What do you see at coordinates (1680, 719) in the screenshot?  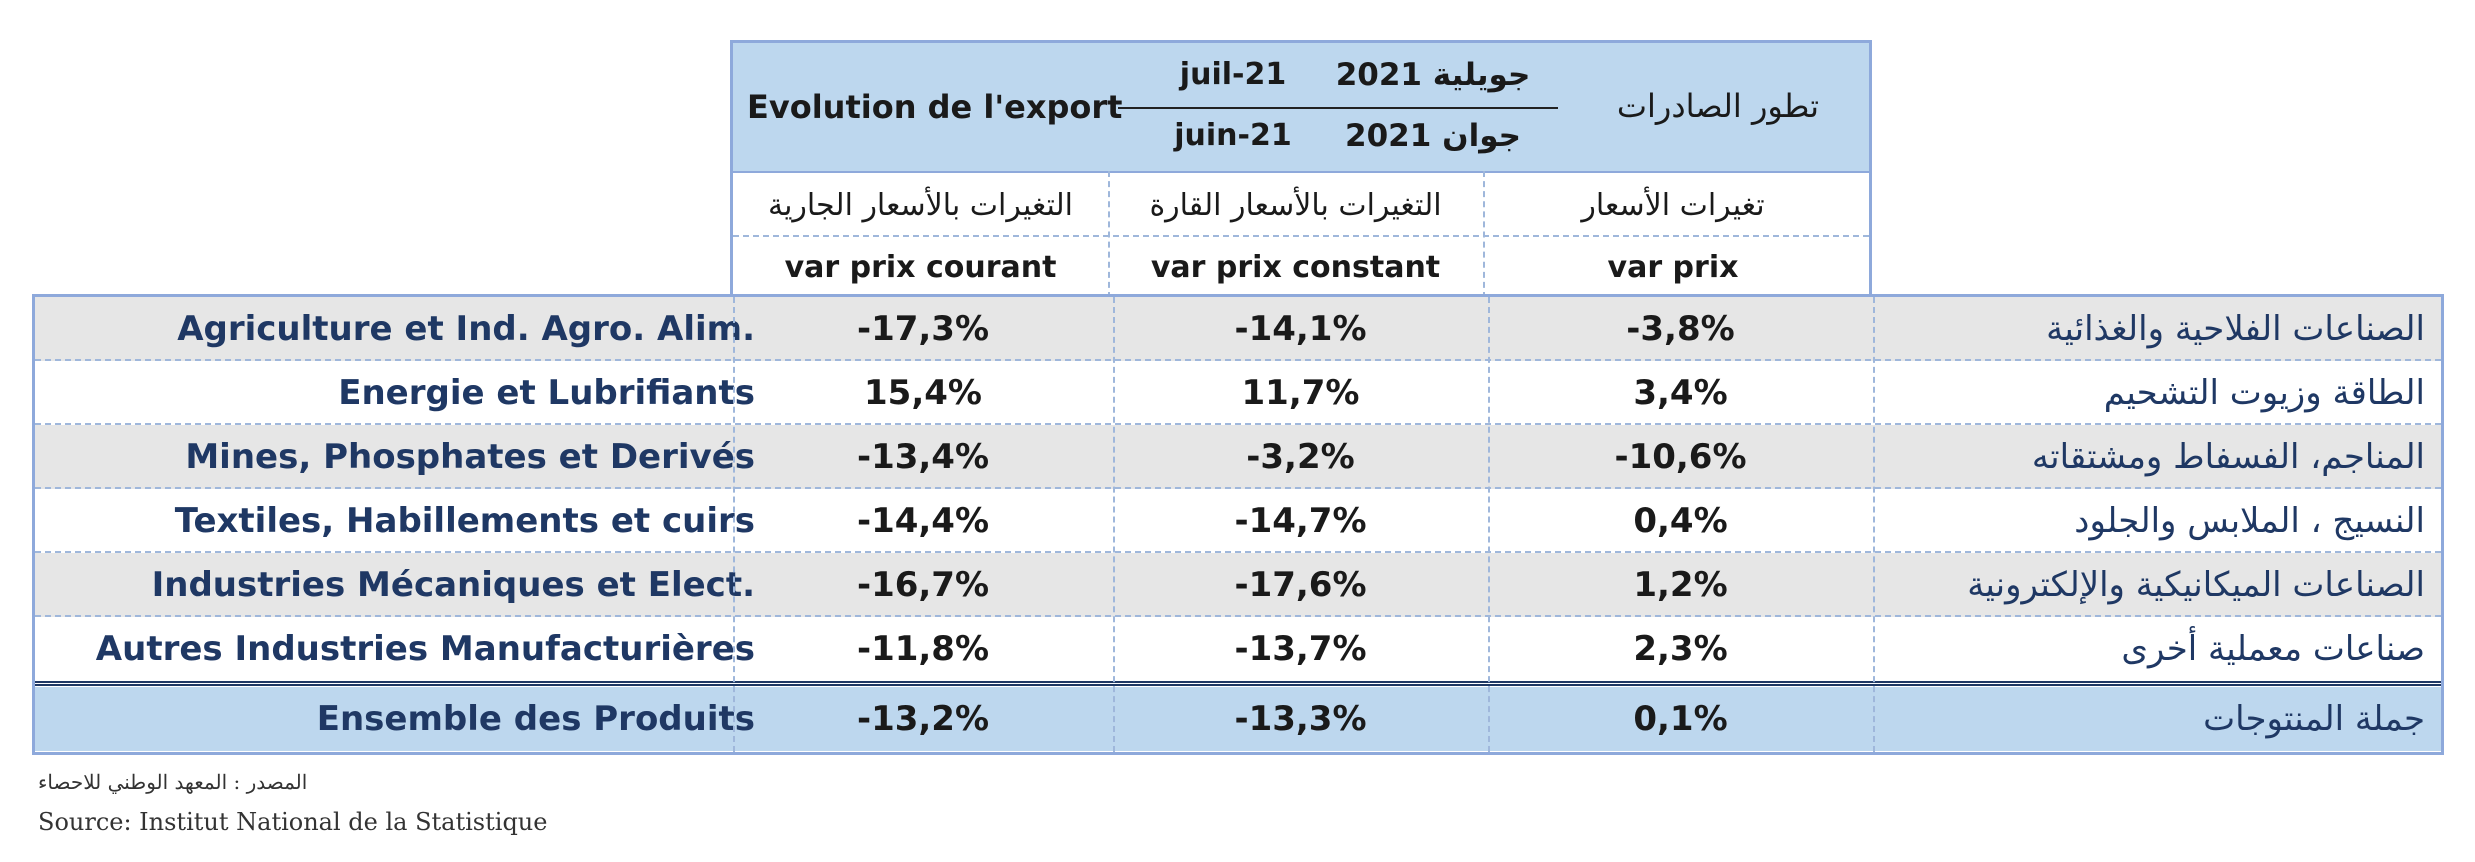 I see `var-prix: 0,1%` at bounding box center [1680, 719].